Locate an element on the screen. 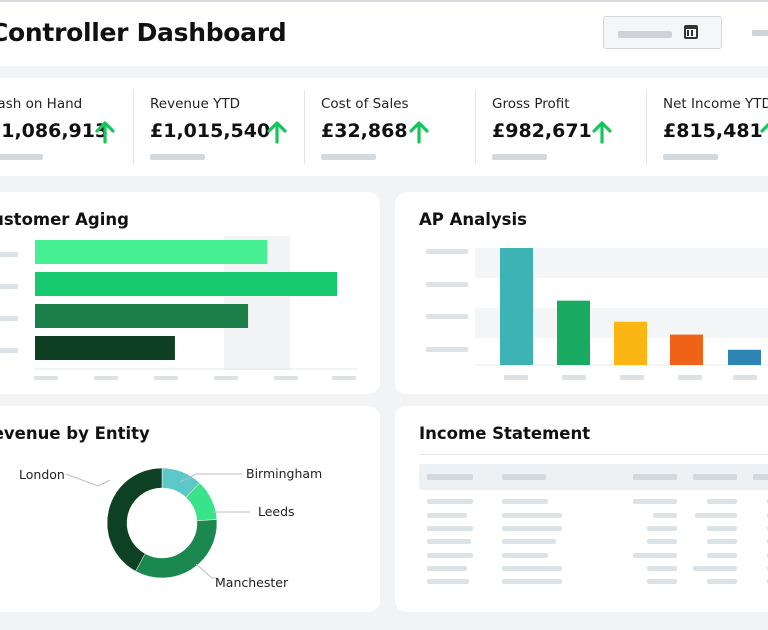 This screenshot has height=630, width=768. calendar-icon is located at coordinates (691, 32).